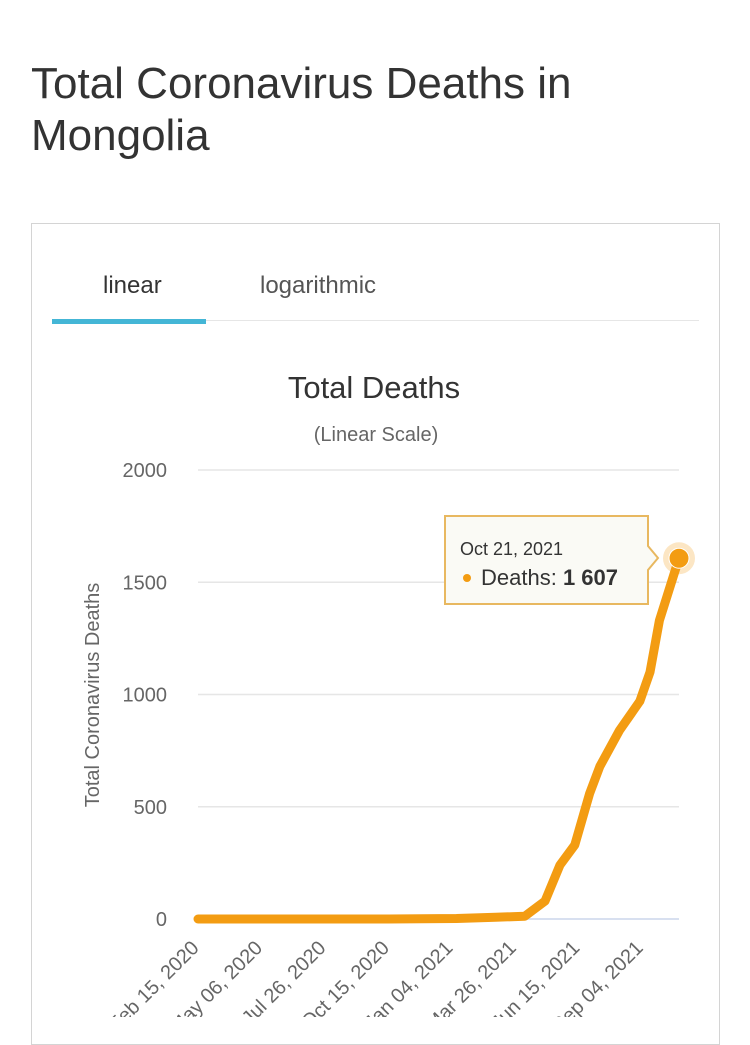  What do you see at coordinates (511, 549) in the screenshot?
I see `tooltip-date: Oct 21, 2021` at bounding box center [511, 549].